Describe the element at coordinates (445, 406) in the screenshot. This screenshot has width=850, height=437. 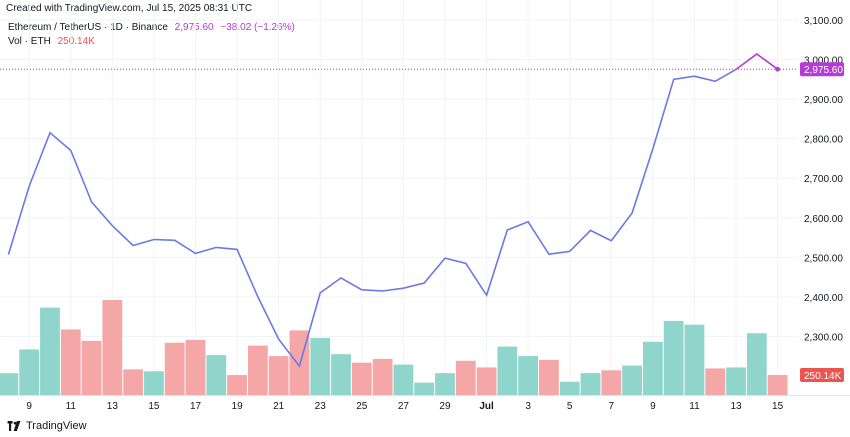
I see `x-tick-label: 29` at that location.